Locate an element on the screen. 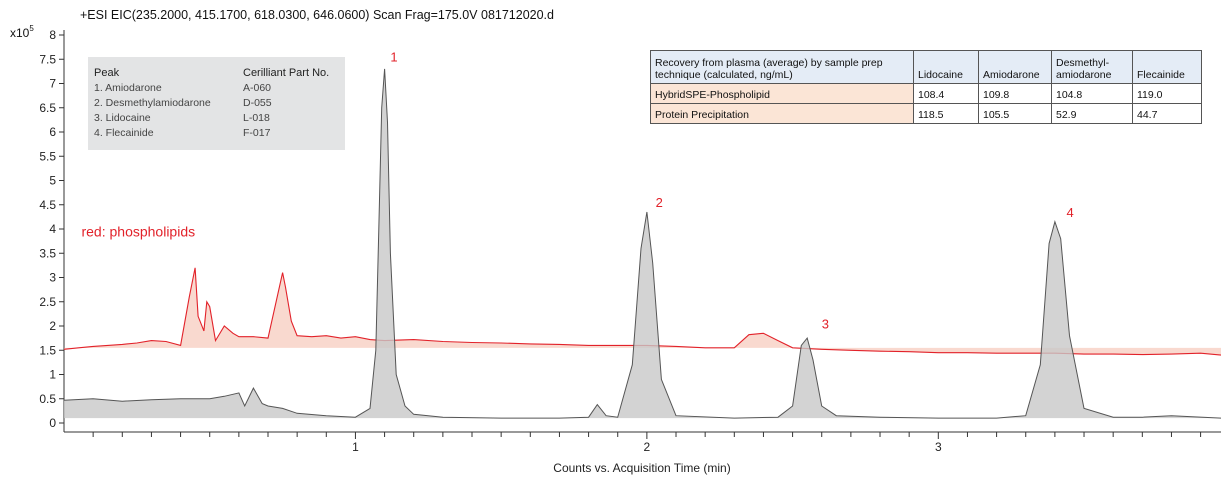  phospholipids-annotation: red: phospholipids is located at coordinates (138, 231).